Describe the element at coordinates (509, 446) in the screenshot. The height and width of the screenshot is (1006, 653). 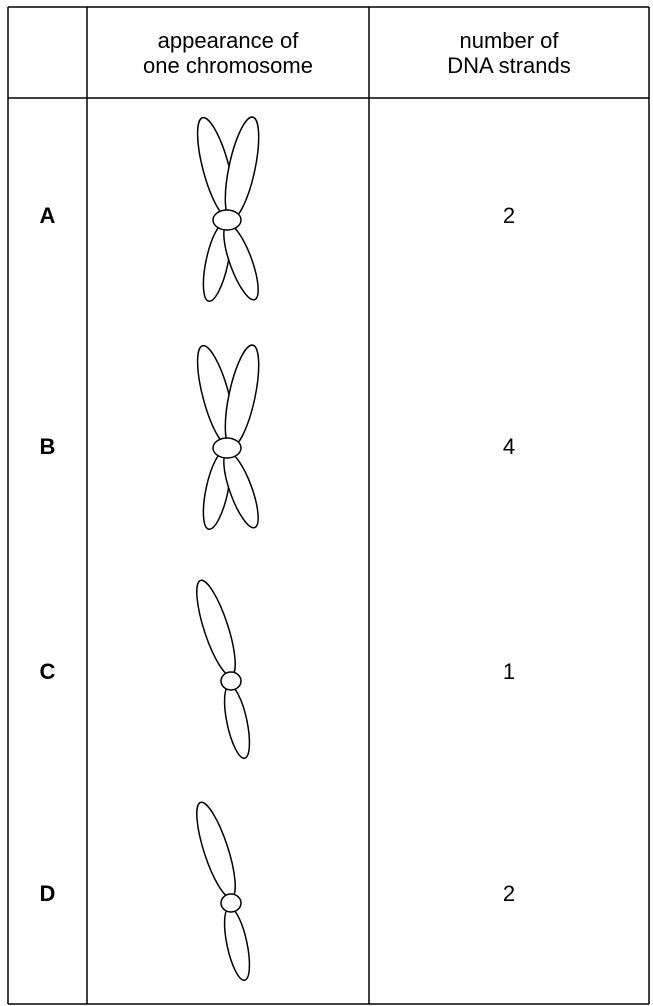
I see `strand-count: 4` at that location.